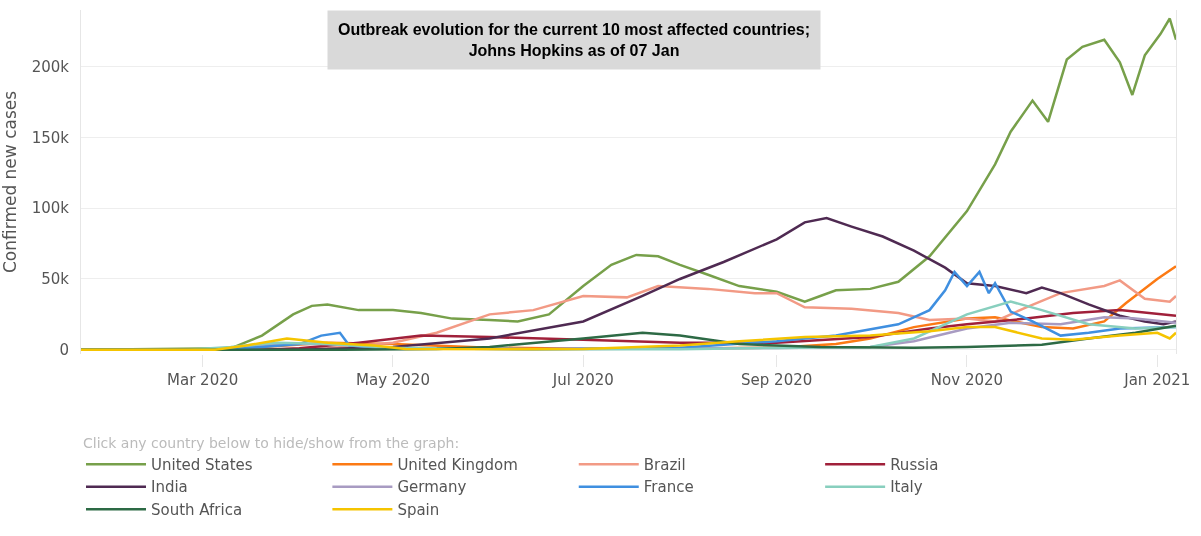 This screenshot has height=536, width=1201. Describe the element at coordinates (64, 350) in the screenshot. I see `y-tick-label: 0` at that location.